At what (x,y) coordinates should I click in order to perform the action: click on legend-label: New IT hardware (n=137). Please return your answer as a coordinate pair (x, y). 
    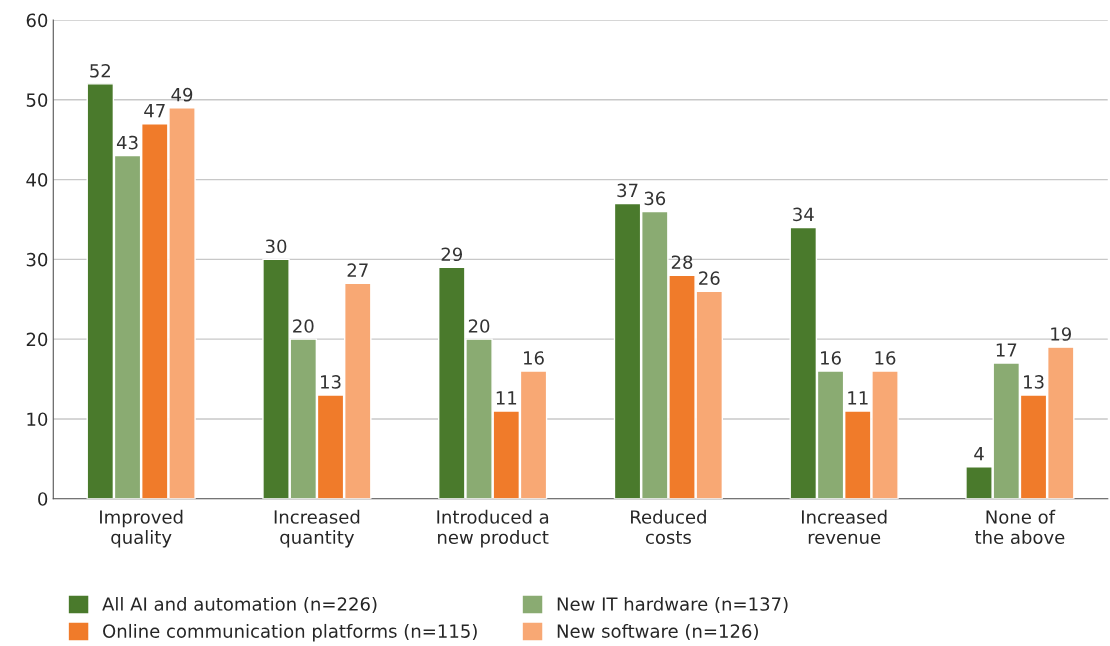
    Looking at the image, I should click on (672, 604).